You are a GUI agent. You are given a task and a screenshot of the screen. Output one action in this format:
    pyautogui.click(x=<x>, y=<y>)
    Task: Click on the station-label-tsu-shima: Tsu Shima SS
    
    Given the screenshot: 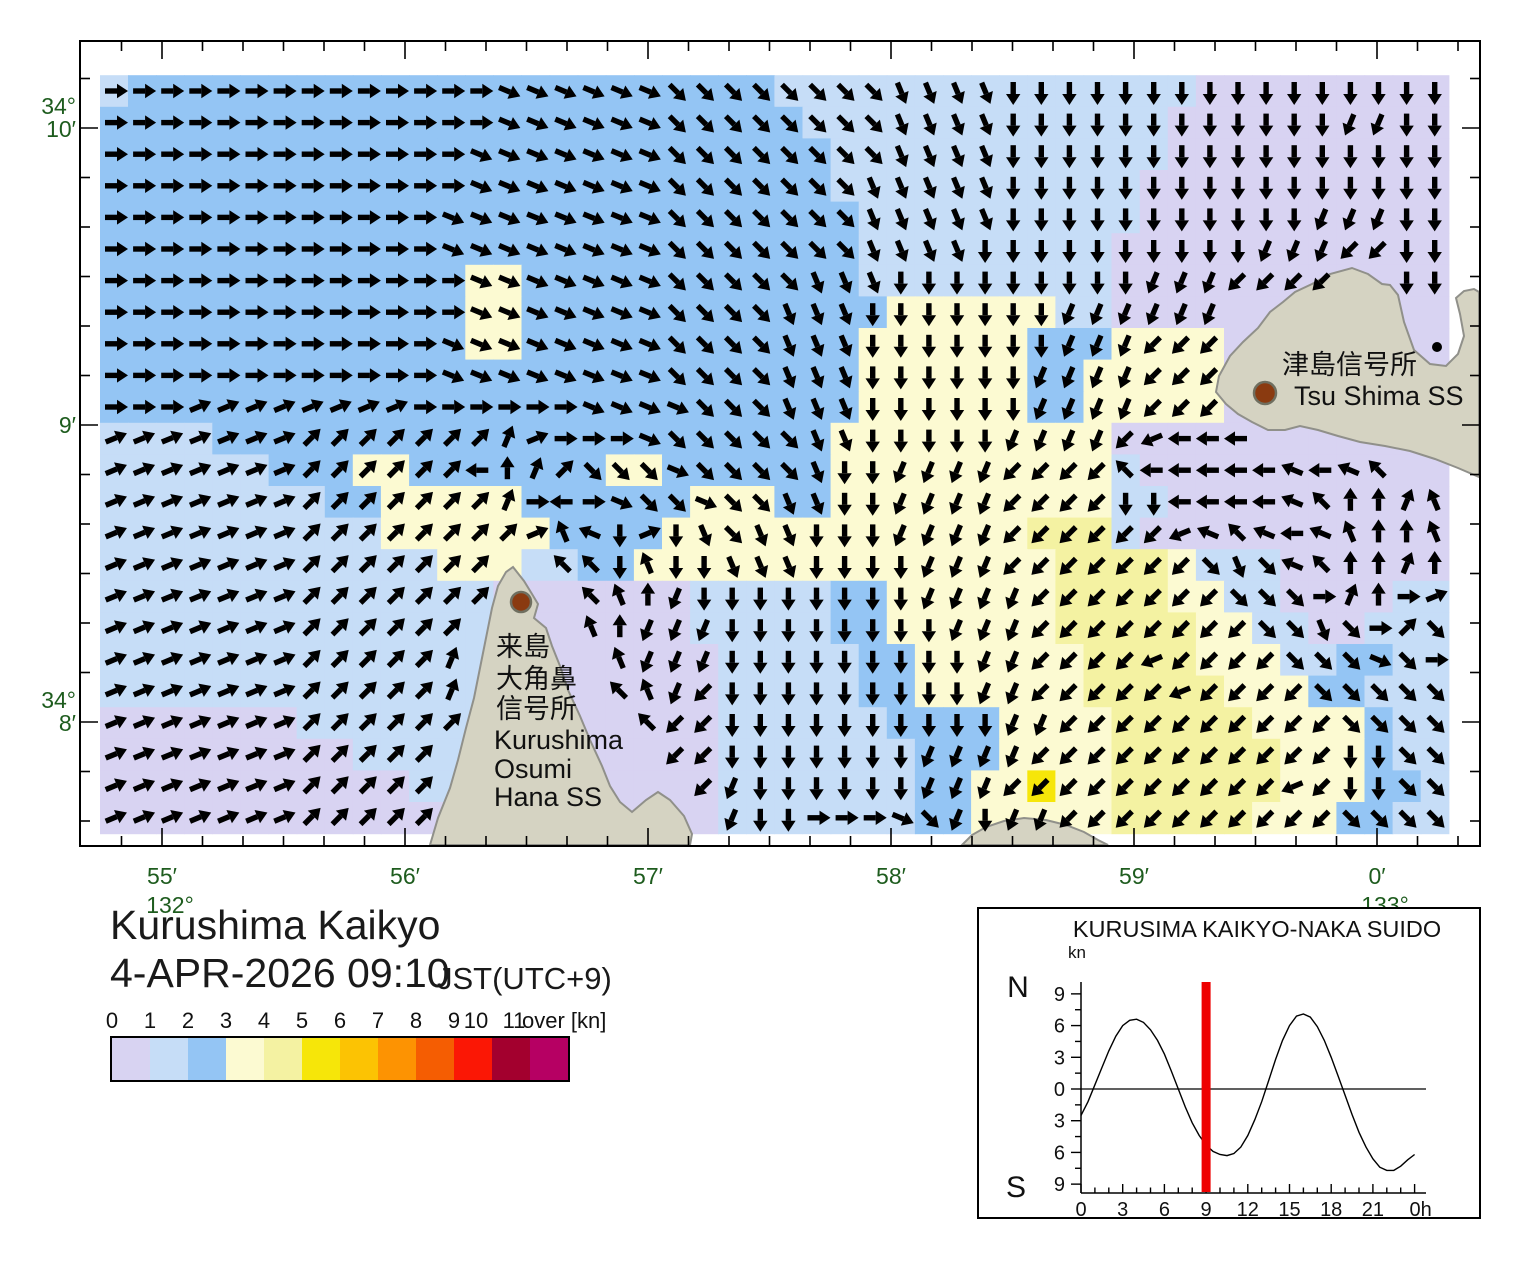 What is the action you would take?
    pyautogui.click(x=1379, y=396)
    